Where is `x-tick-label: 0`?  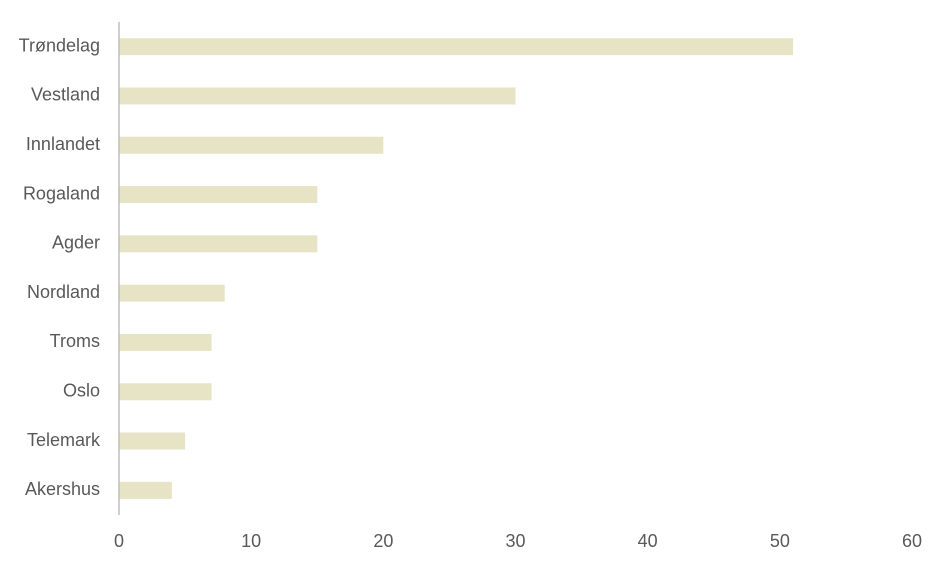 x-tick-label: 0 is located at coordinates (119, 541).